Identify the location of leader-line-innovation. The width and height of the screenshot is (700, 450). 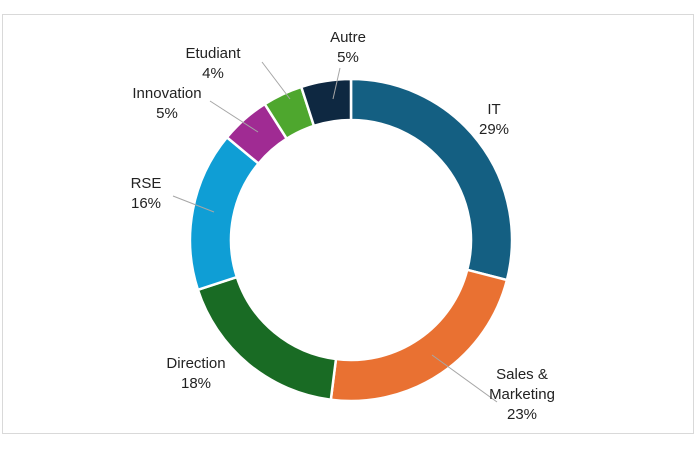
(234, 116).